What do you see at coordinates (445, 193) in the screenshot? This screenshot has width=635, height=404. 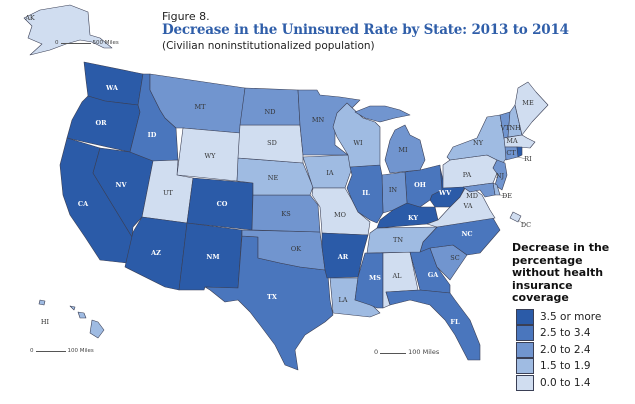 I see `state-label: WV` at bounding box center [445, 193].